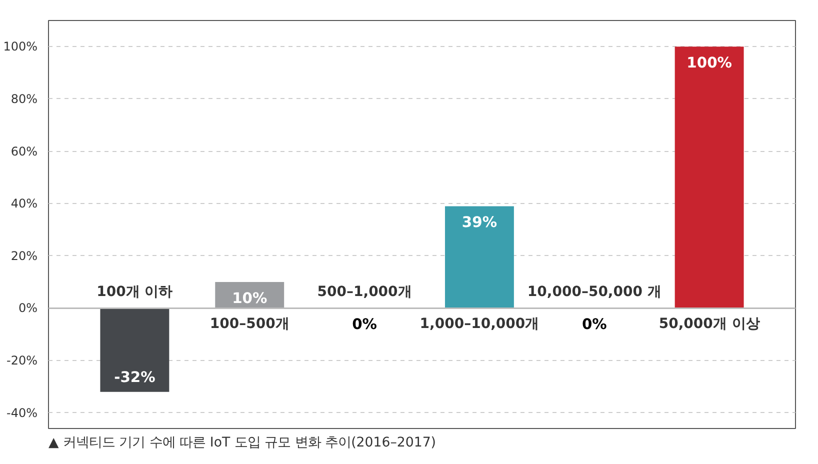  Describe the element at coordinates (24, 99) in the screenshot. I see `y-tick-label: 80%` at that location.